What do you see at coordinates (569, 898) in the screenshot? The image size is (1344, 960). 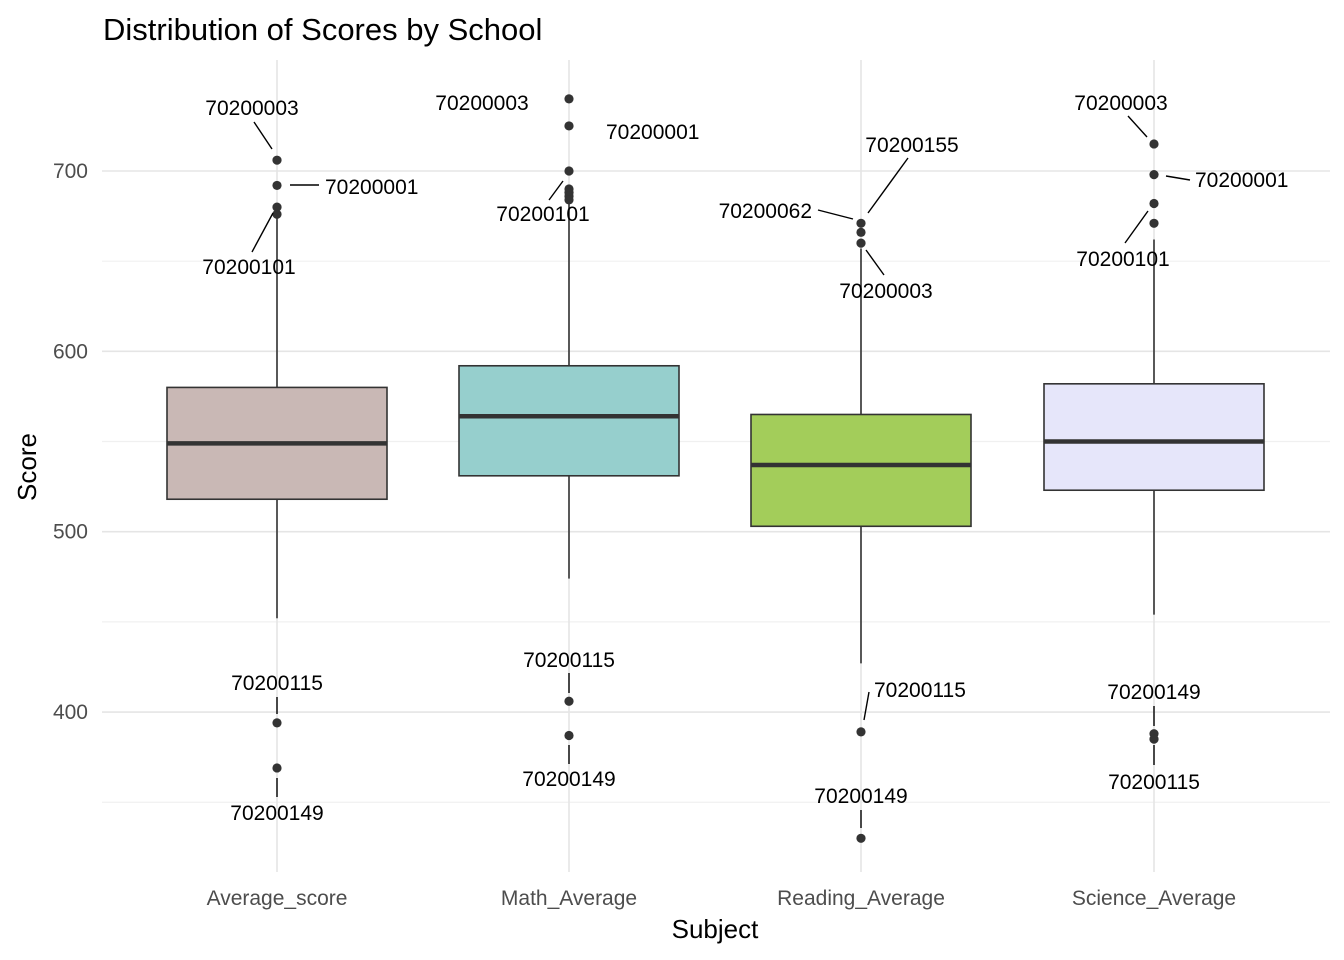 I see `x-tick-label: Math_Average` at bounding box center [569, 898].